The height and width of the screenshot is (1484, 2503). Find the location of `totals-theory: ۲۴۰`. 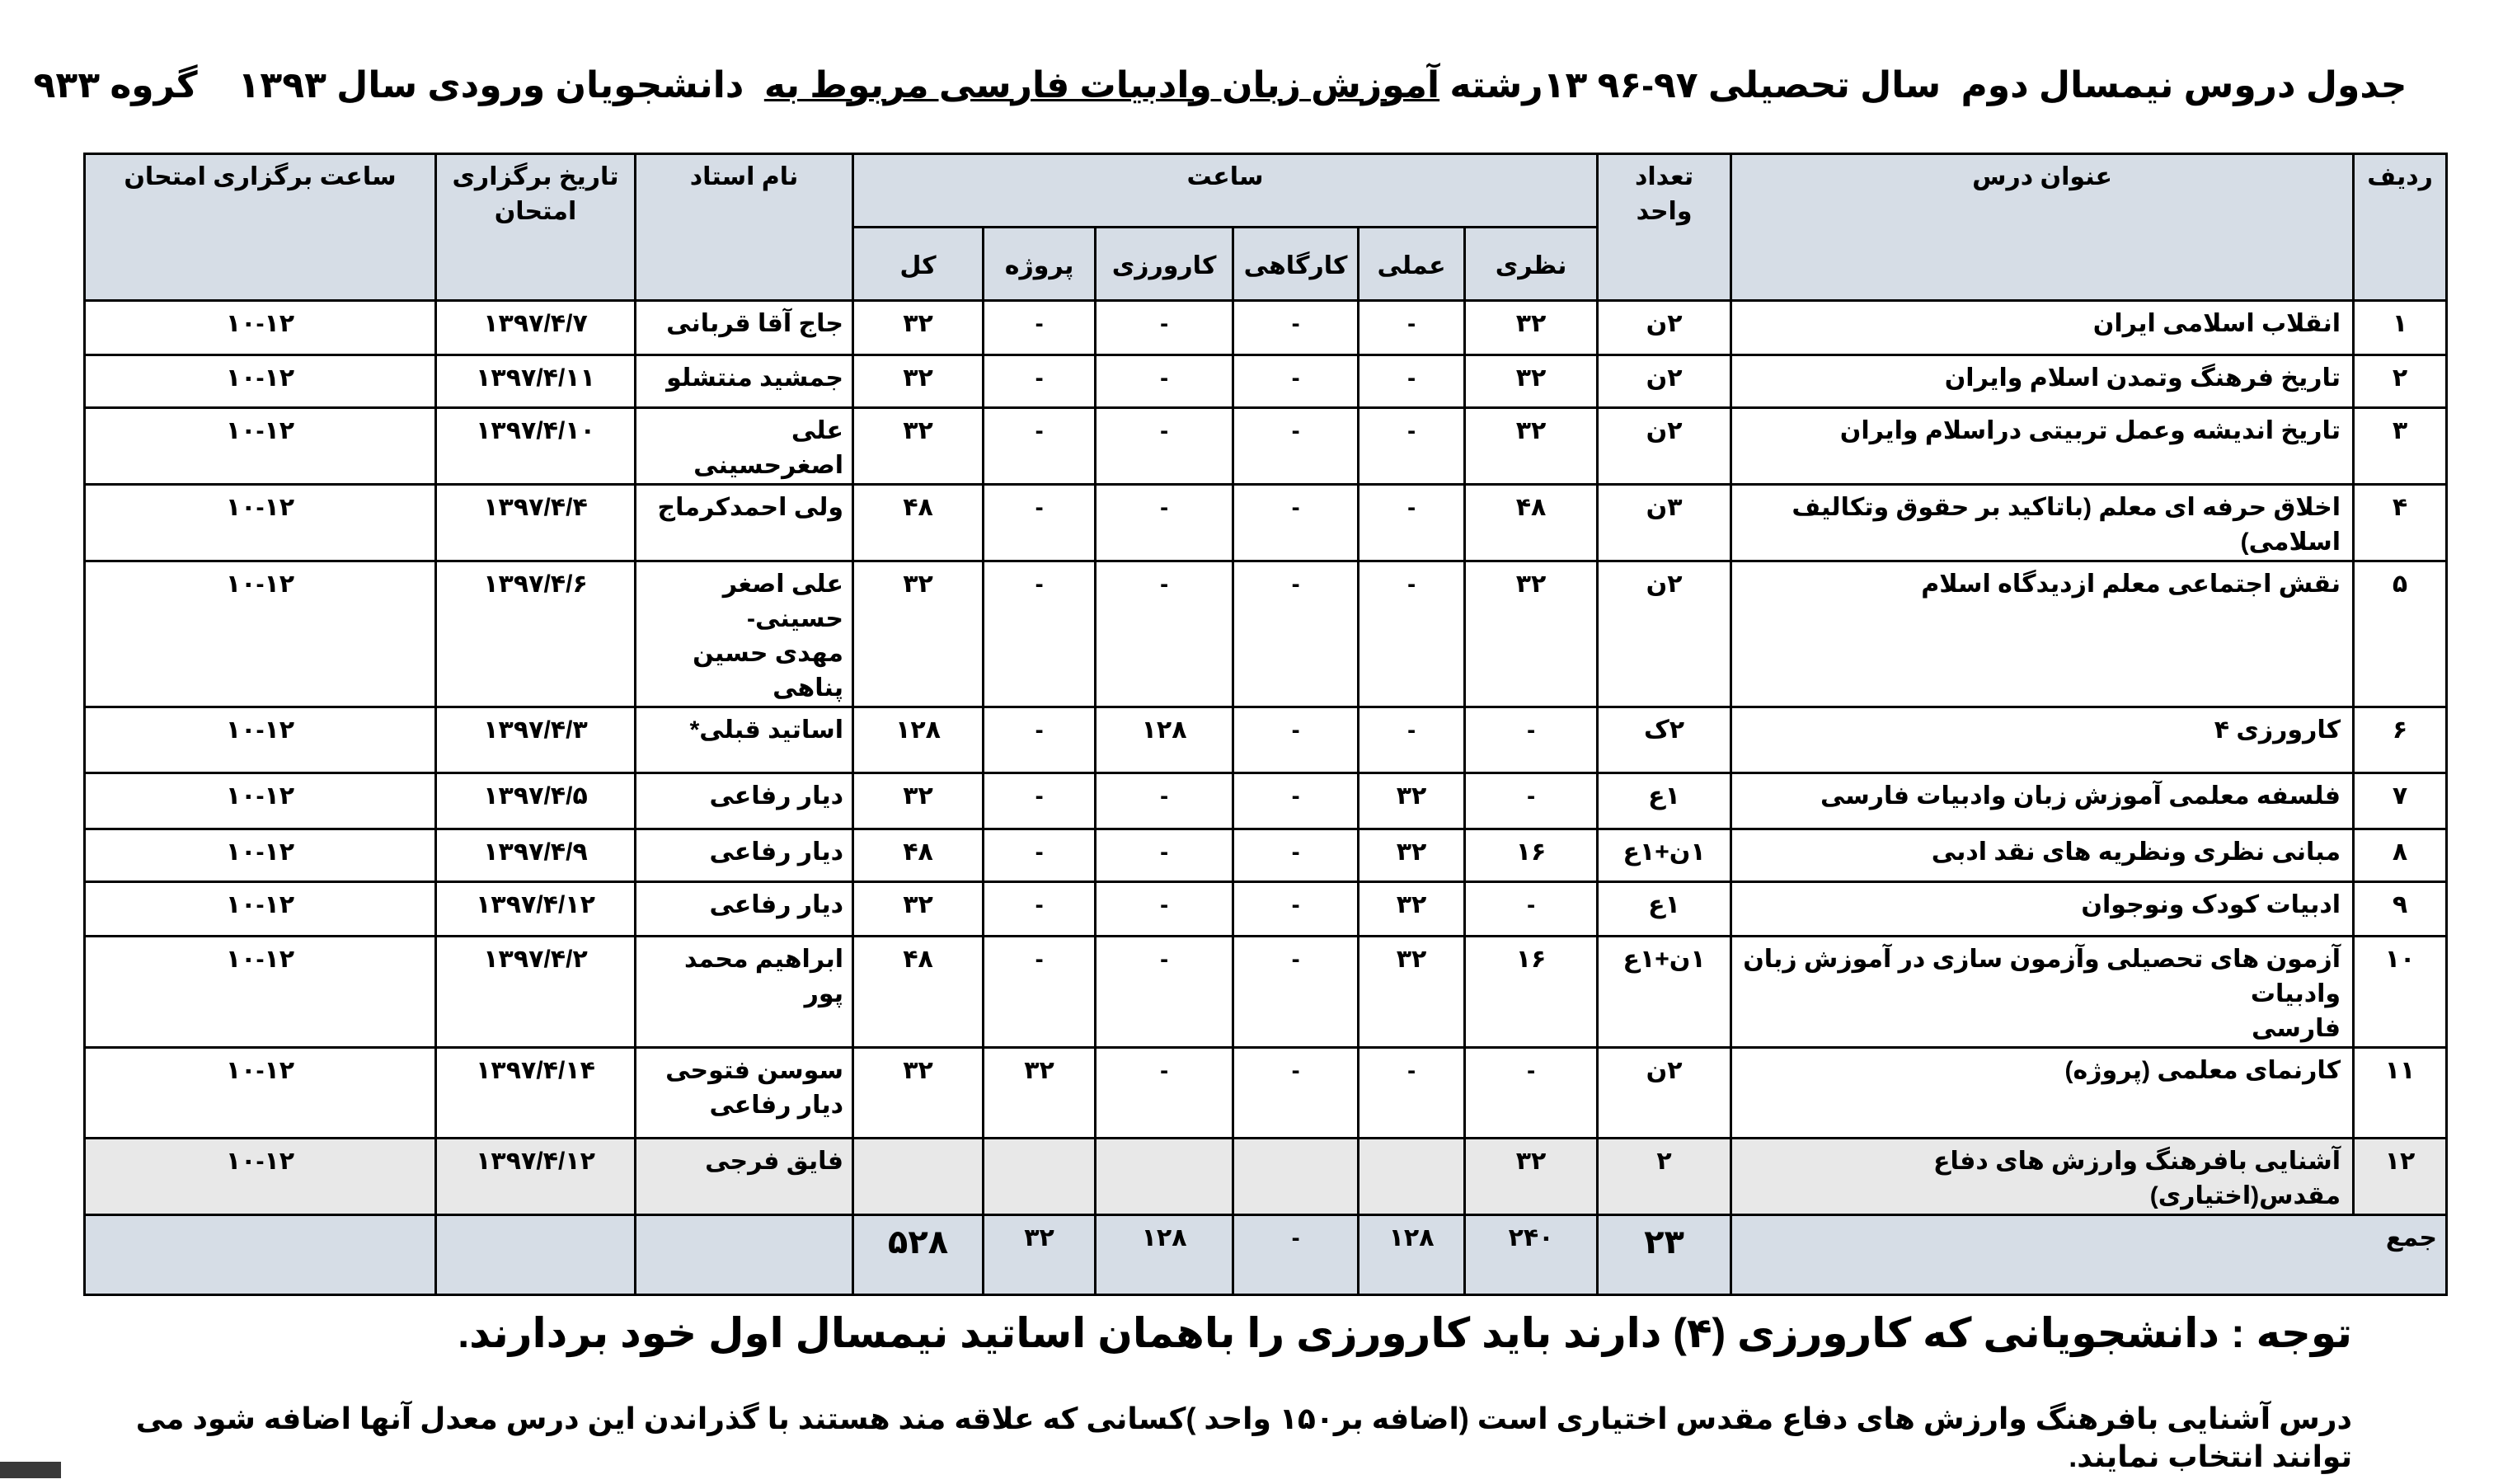

totals-theory: ۲۴۰ is located at coordinates (1531, 1255).